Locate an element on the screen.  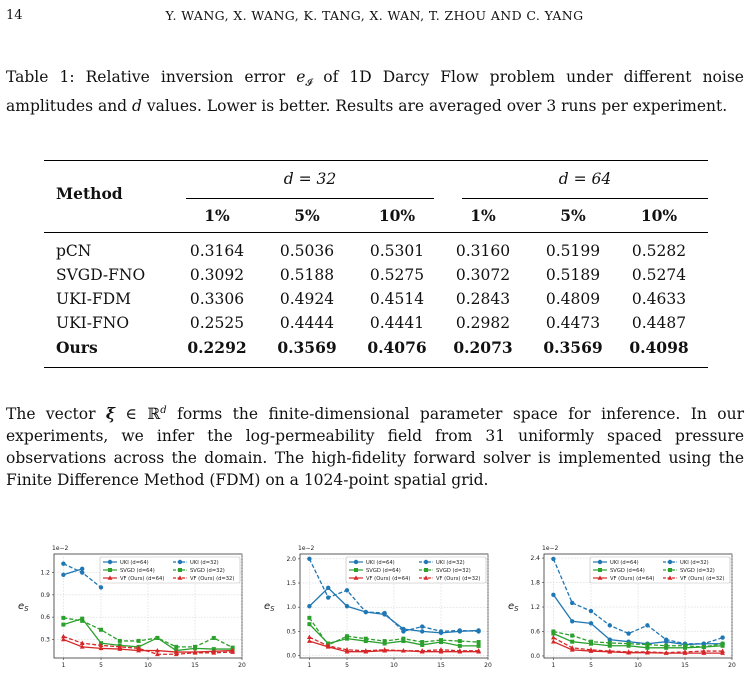
y-tick-label: 1.2 is located at coordinates (45, 573).